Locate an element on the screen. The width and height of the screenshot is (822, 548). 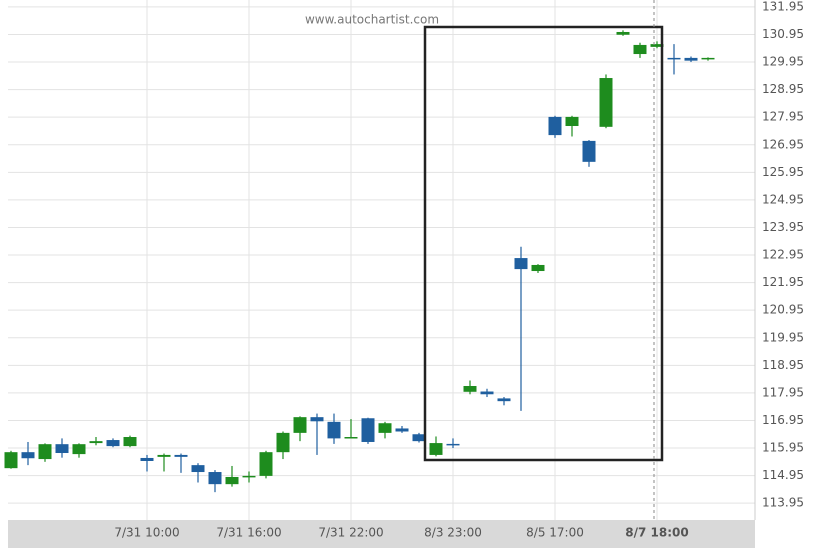
x-tick-label: 8/5 17:00 is located at coordinates (555, 533).